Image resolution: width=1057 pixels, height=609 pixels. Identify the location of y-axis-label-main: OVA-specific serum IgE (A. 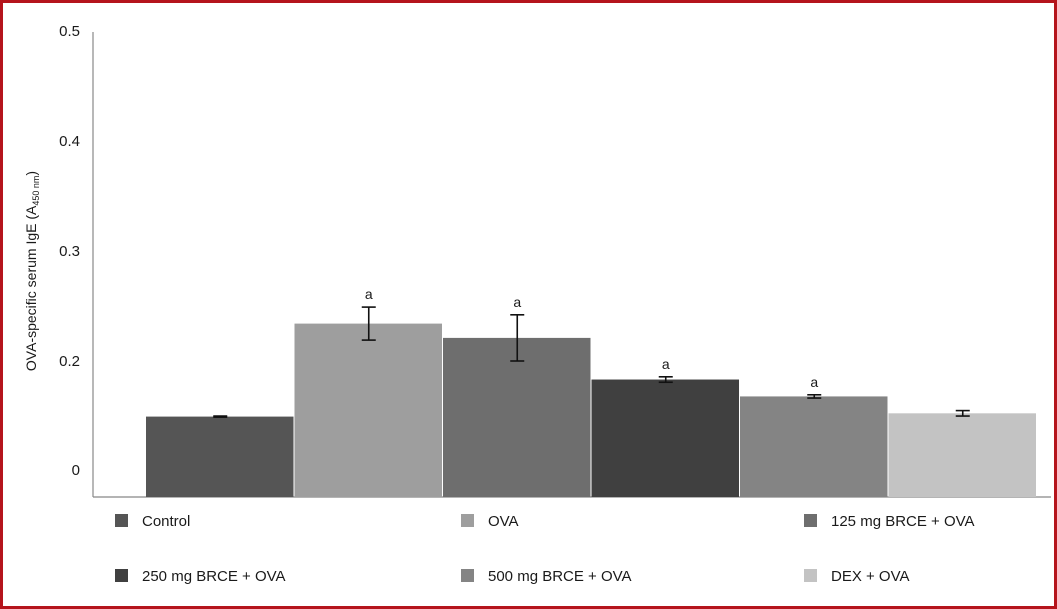
(31, 288).